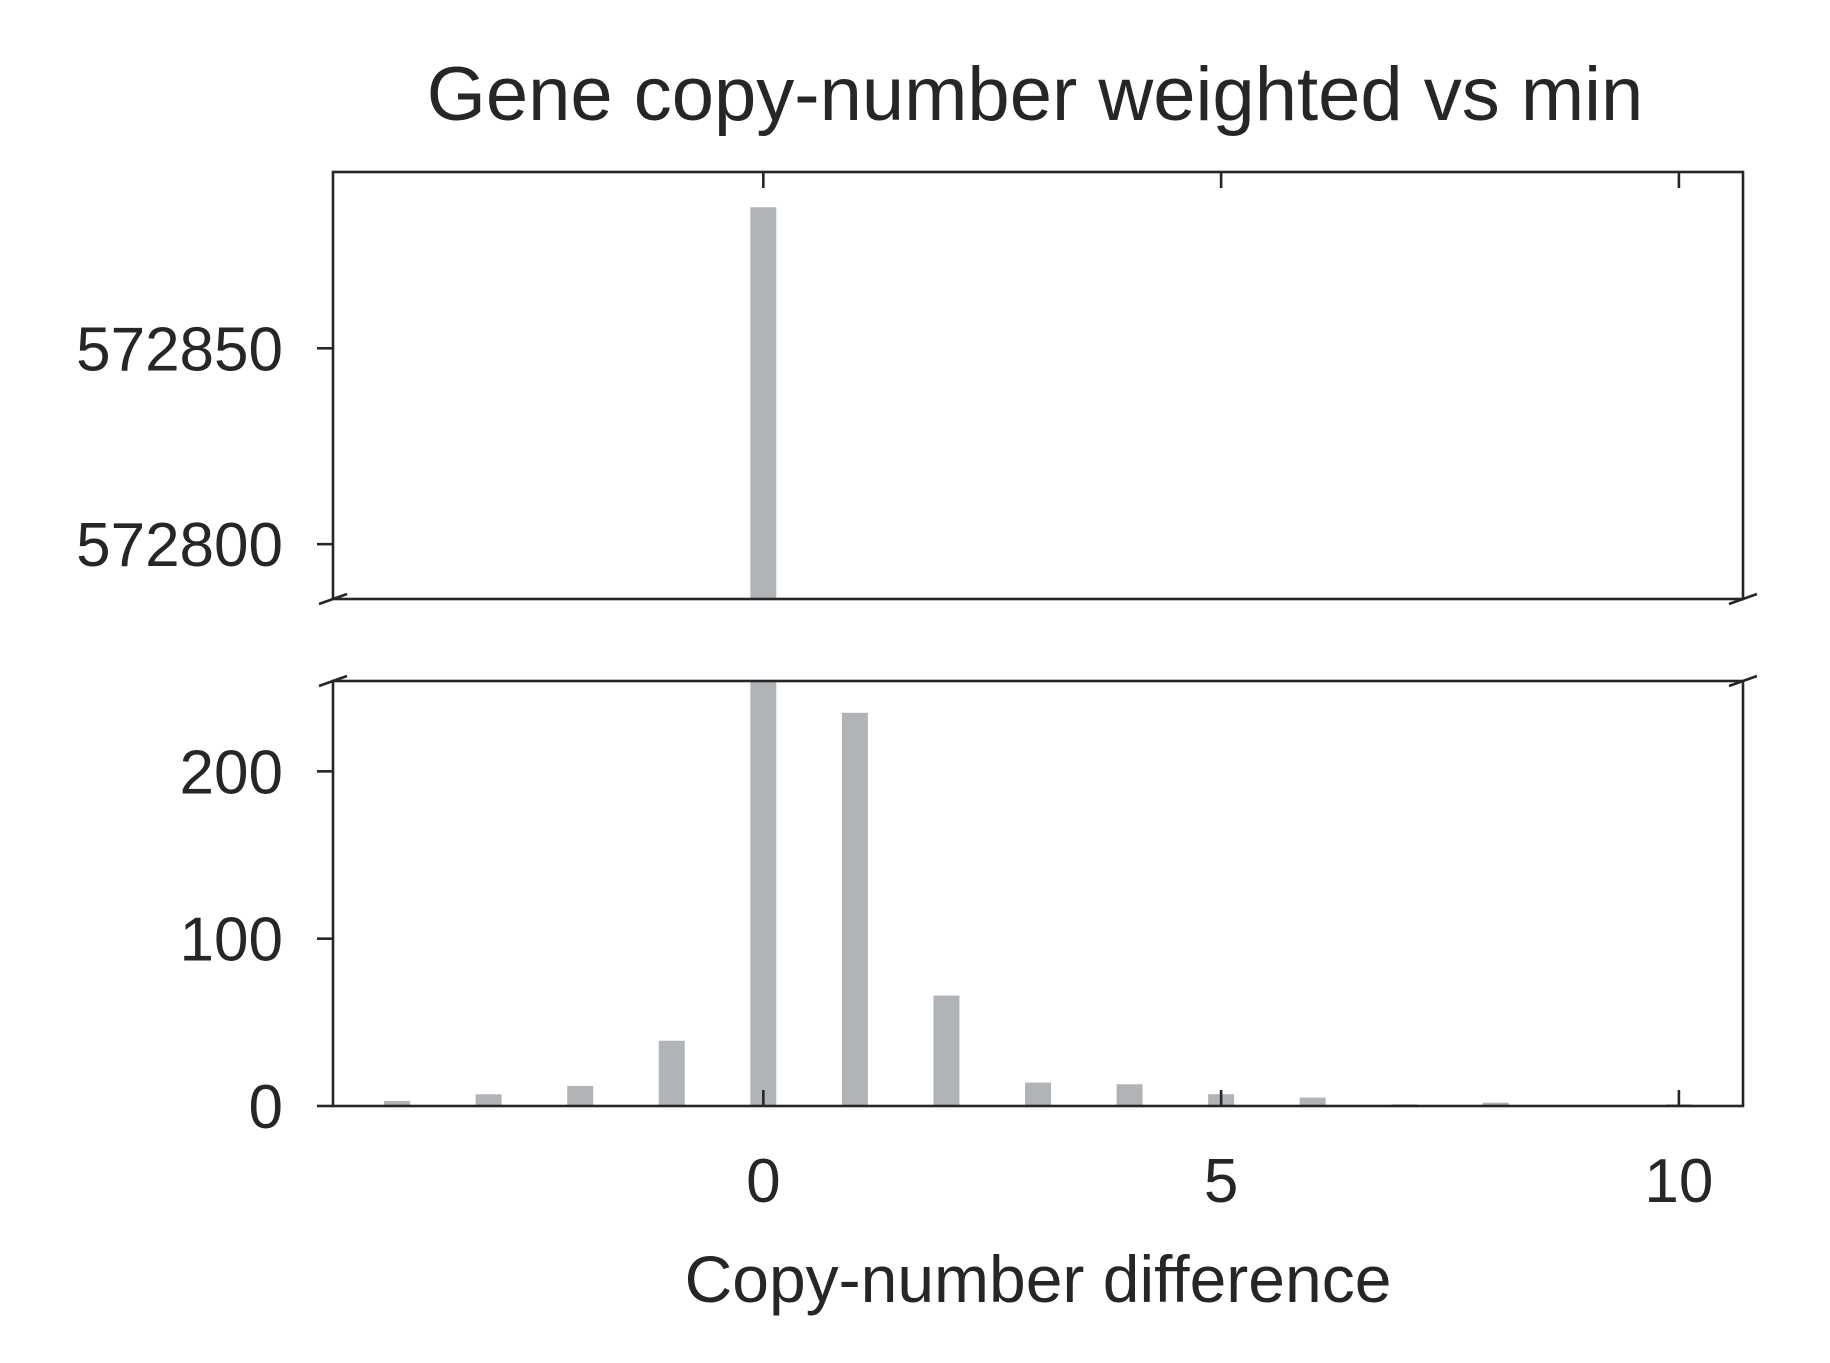 This screenshot has width=1830, height=1363. What do you see at coordinates (1038, 640) in the screenshot?
I see `axis-break-marks` at bounding box center [1038, 640].